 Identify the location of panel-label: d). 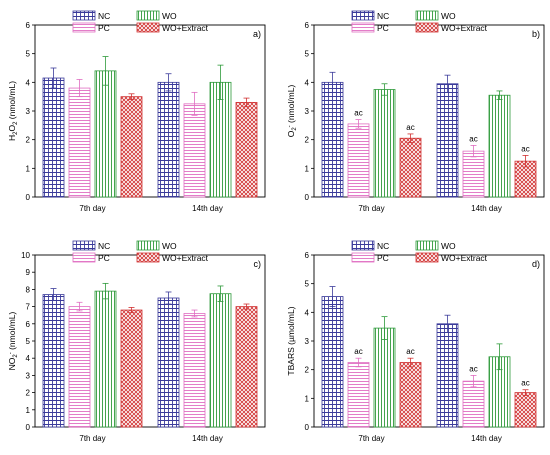
(536, 264).